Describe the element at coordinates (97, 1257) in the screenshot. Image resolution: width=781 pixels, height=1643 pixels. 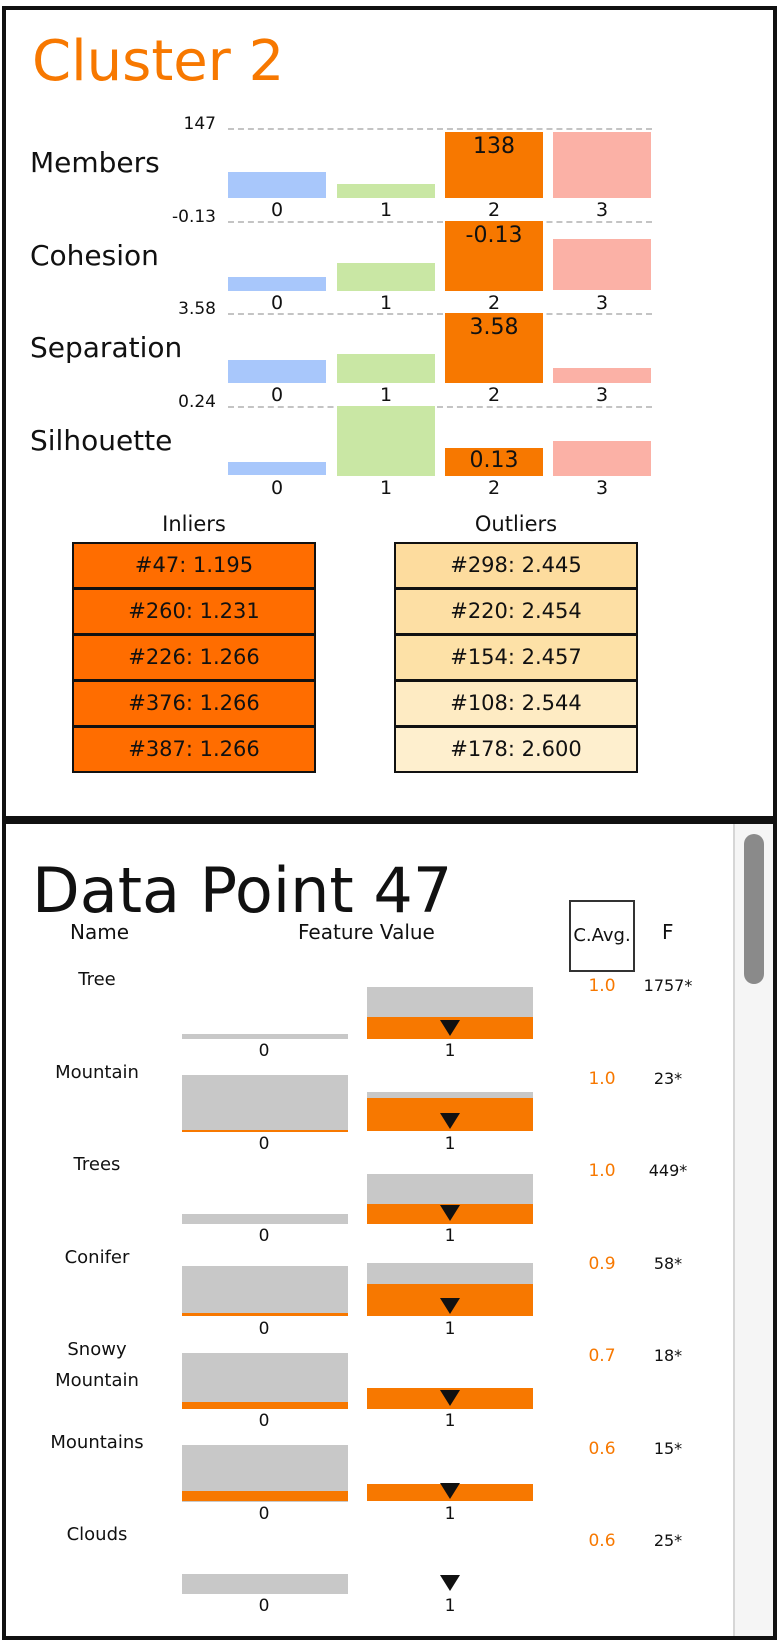
I see `feature-name-line: Conifer` at that location.